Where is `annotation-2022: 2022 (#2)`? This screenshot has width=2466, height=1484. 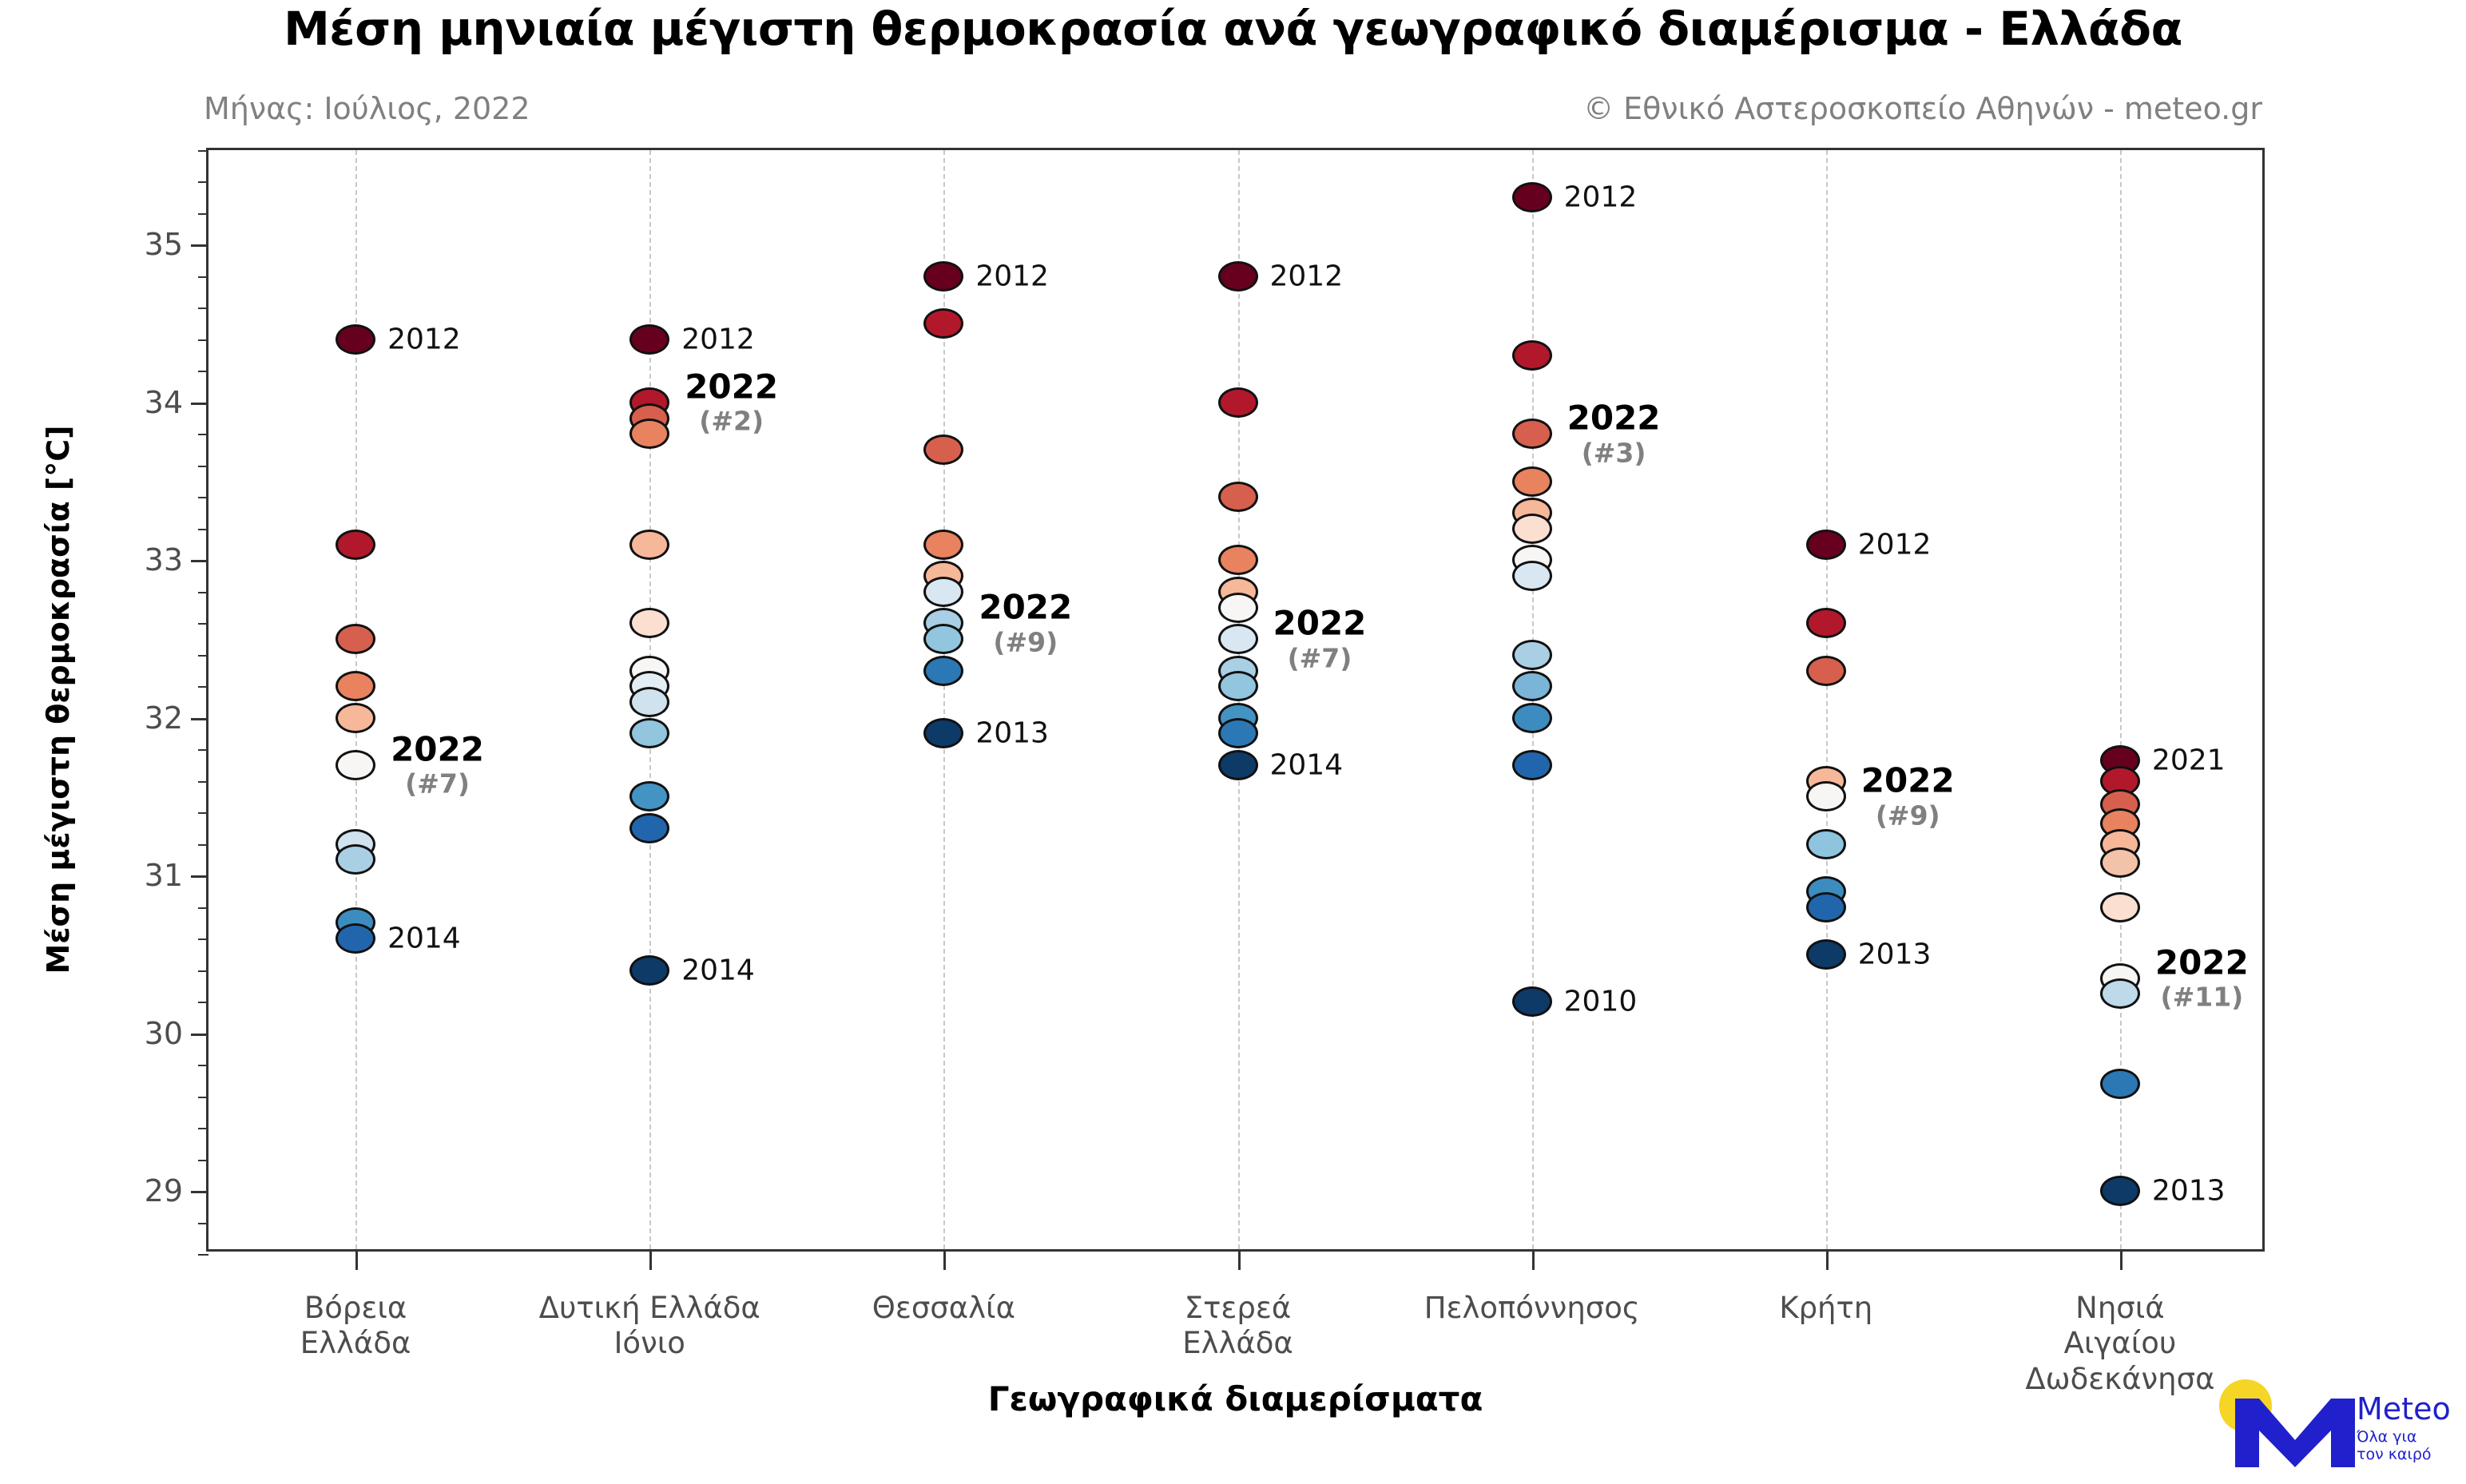
annotation-2022: 2022 (#2) is located at coordinates (731, 402).